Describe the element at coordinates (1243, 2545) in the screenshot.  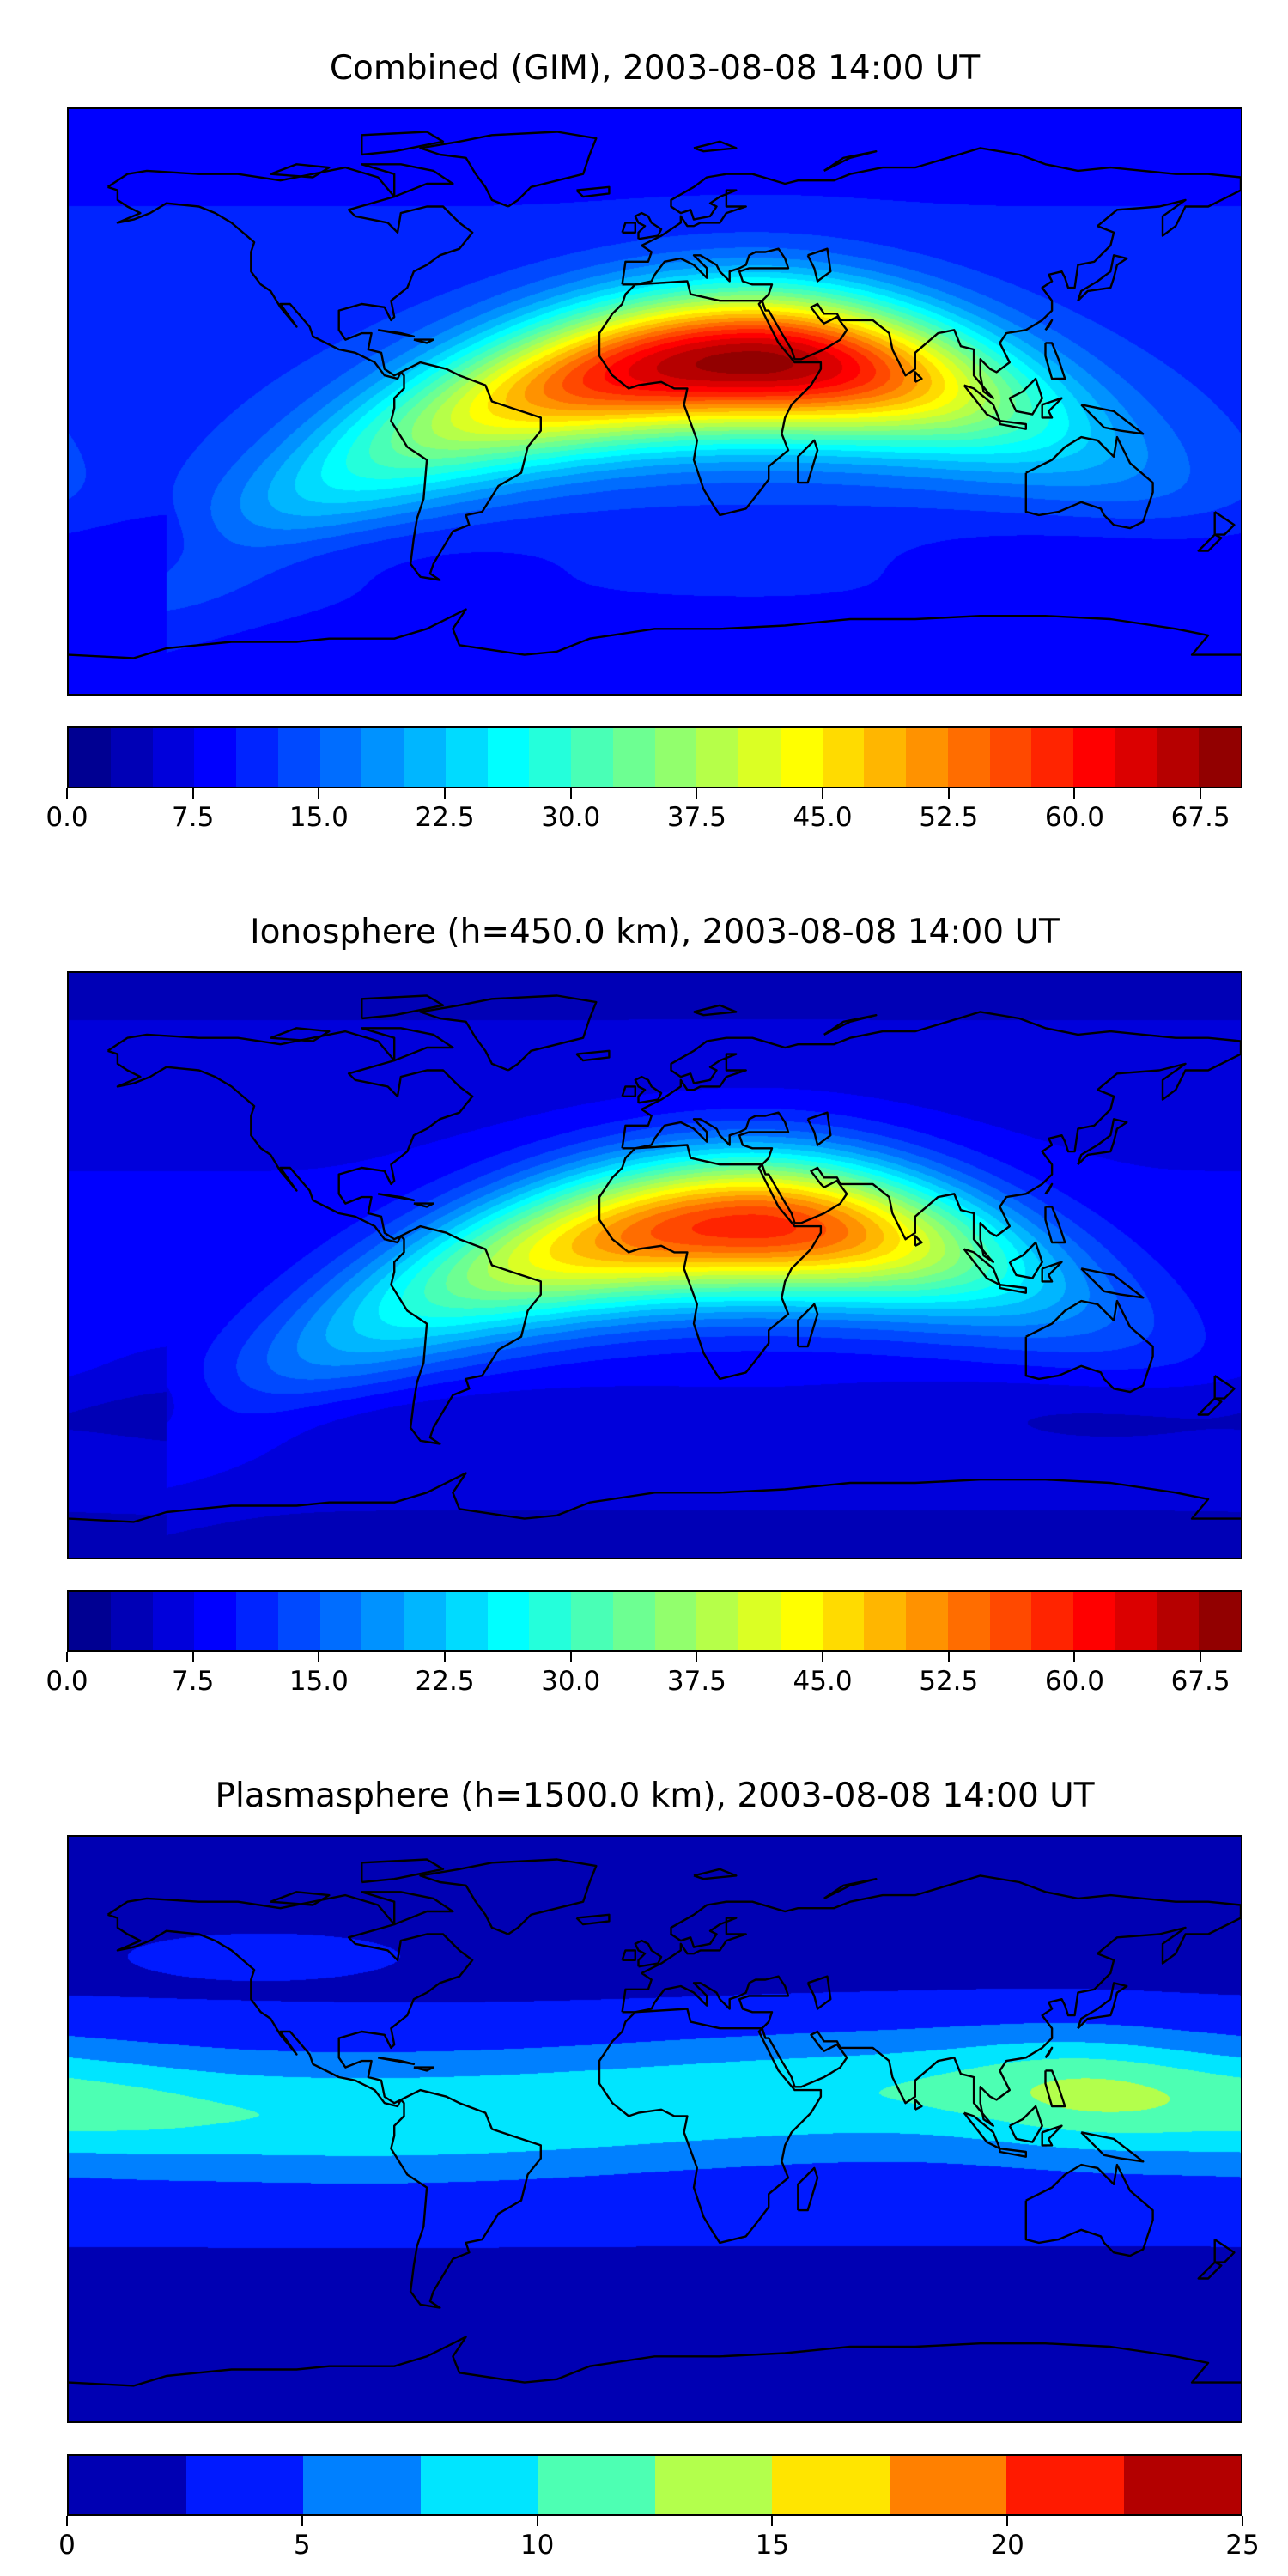
I see `tick-label: 25` at that location.